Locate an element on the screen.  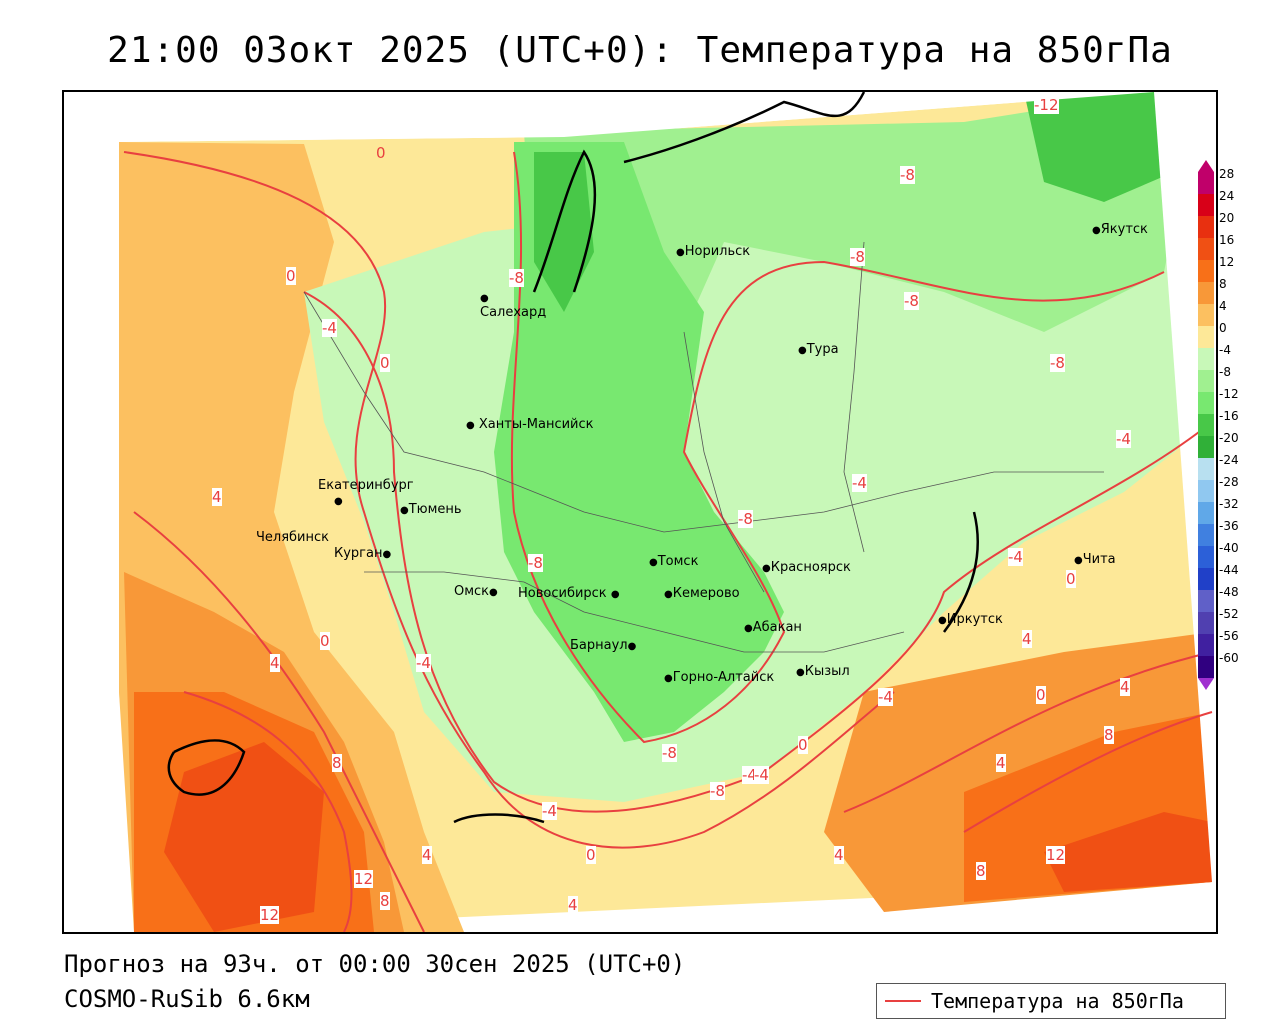
colorbar-tick-label: 8 is located at coordinates (1223, 284).